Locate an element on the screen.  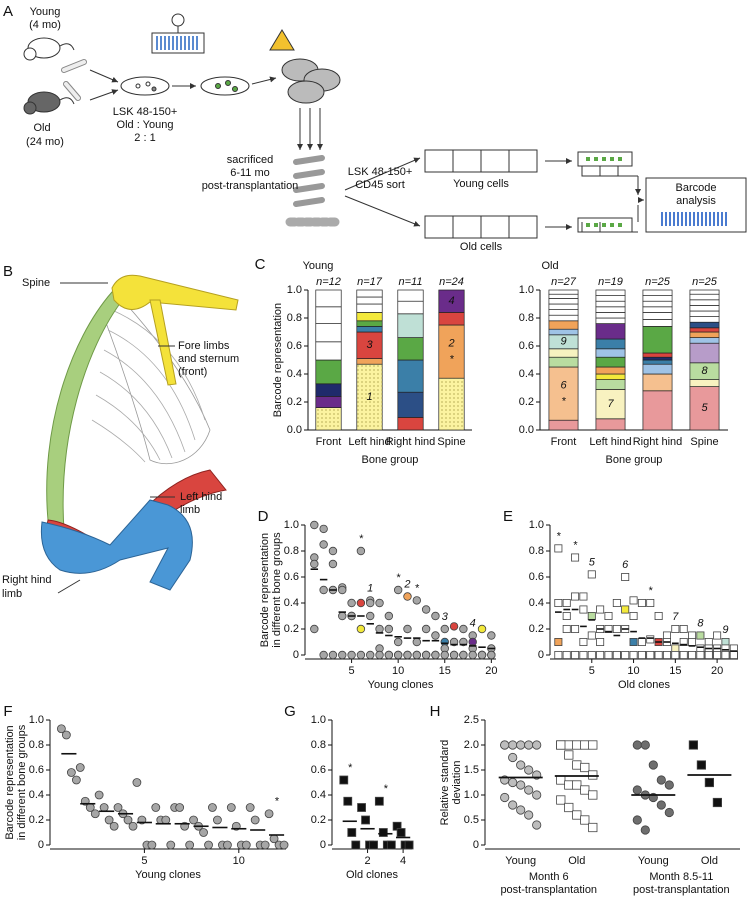
annotation: 6 is located at coordinates (625, 565).